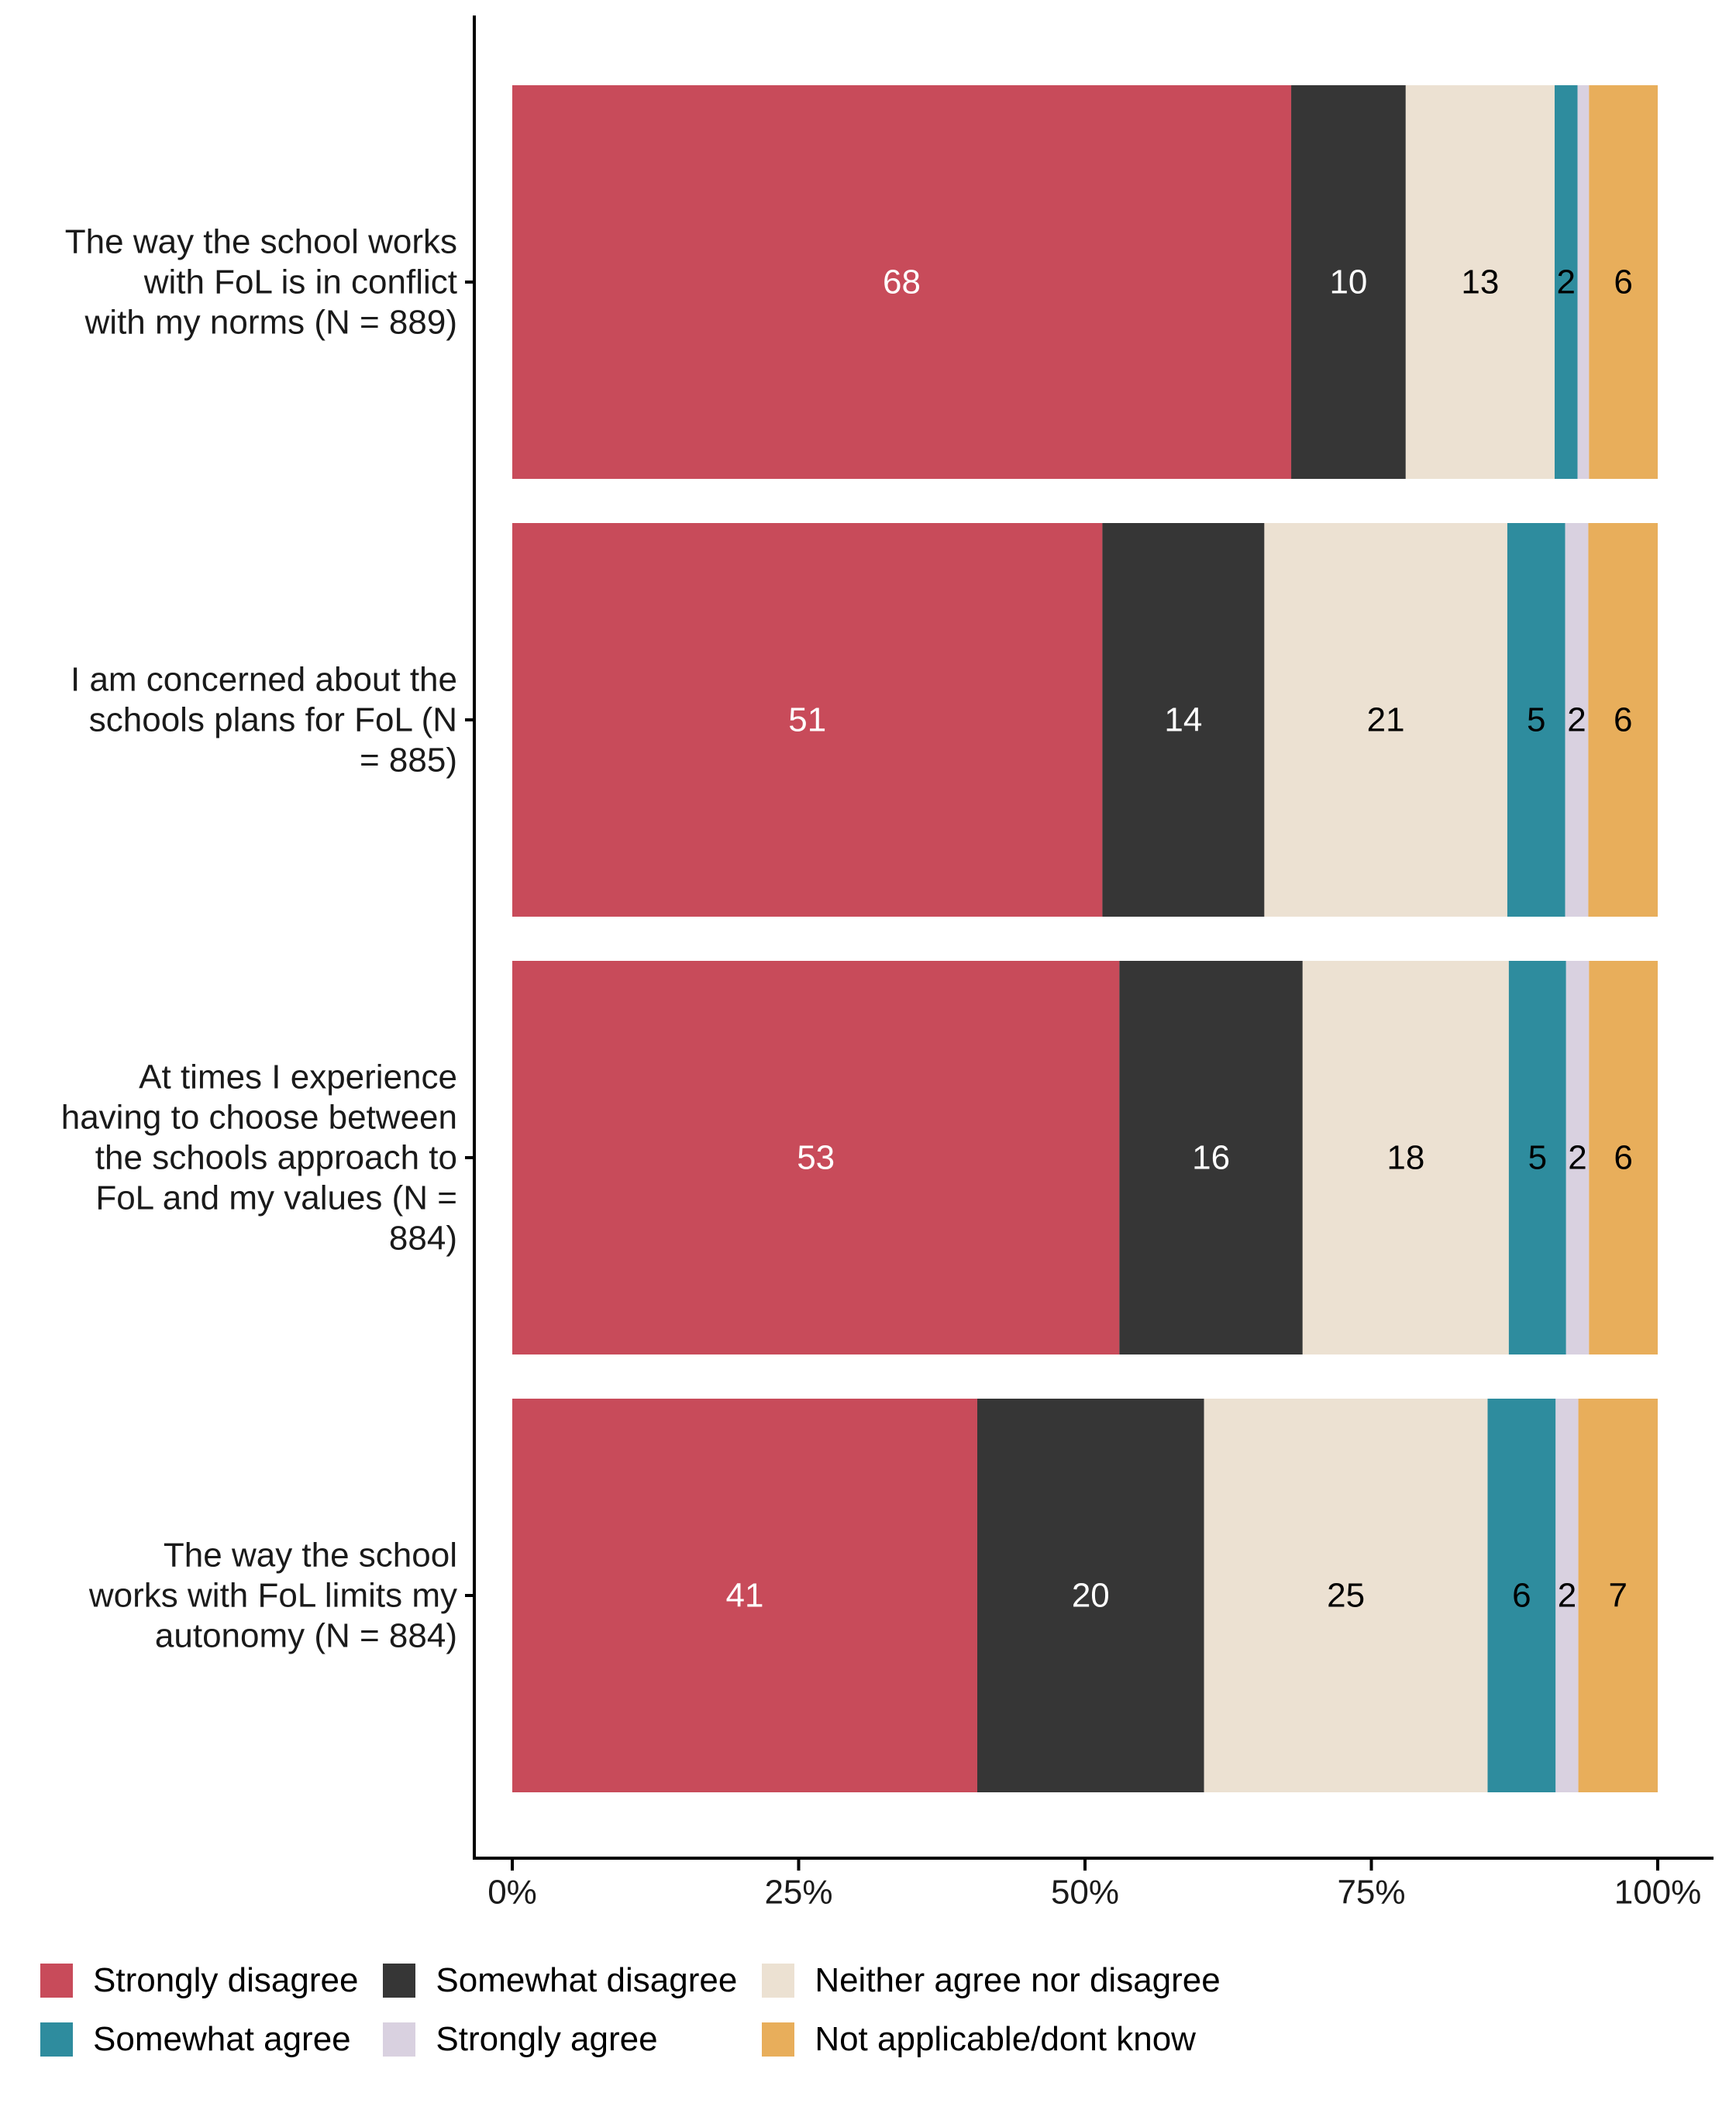  I want to click on category-label-line: FoL and my values (N =, so click(276, 1198).